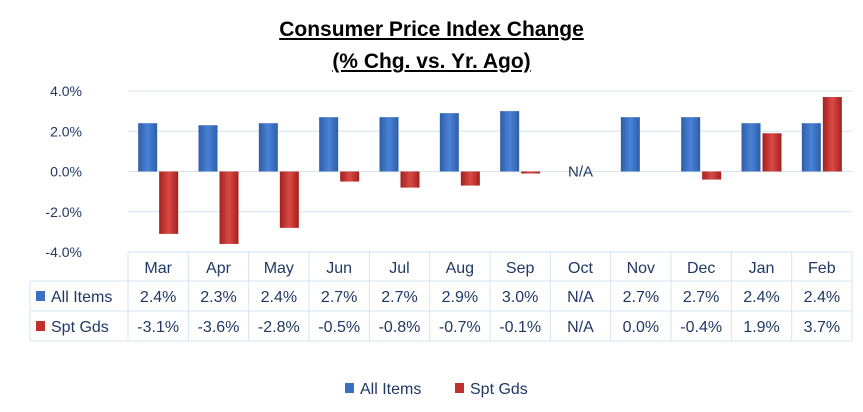  Describe the element at coordinates (701, 327) in the screenshot. I see `table-cell: -0.4%` at that location.